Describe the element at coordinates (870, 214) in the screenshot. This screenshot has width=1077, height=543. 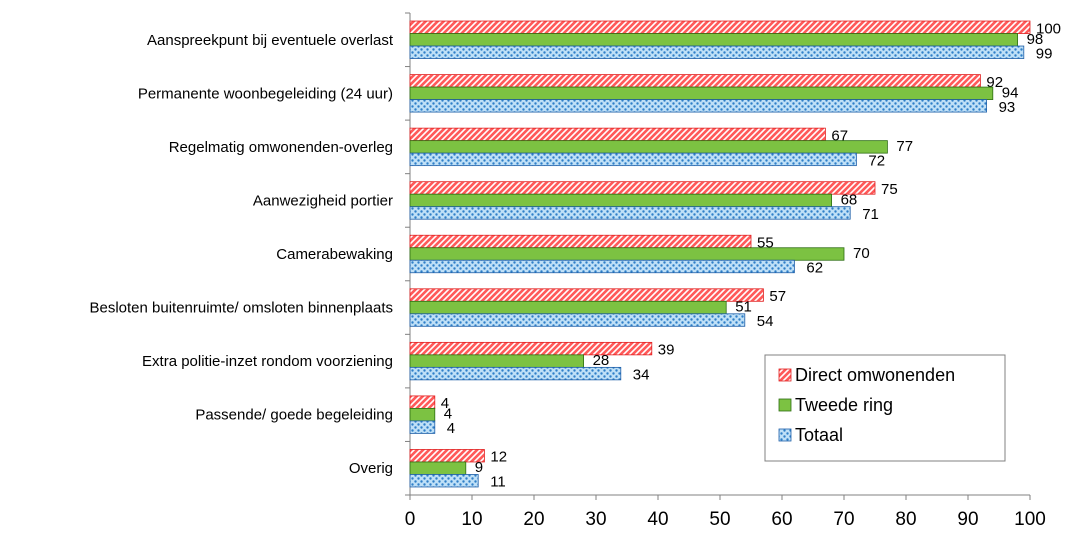
I see `data-label: 71` at that location.